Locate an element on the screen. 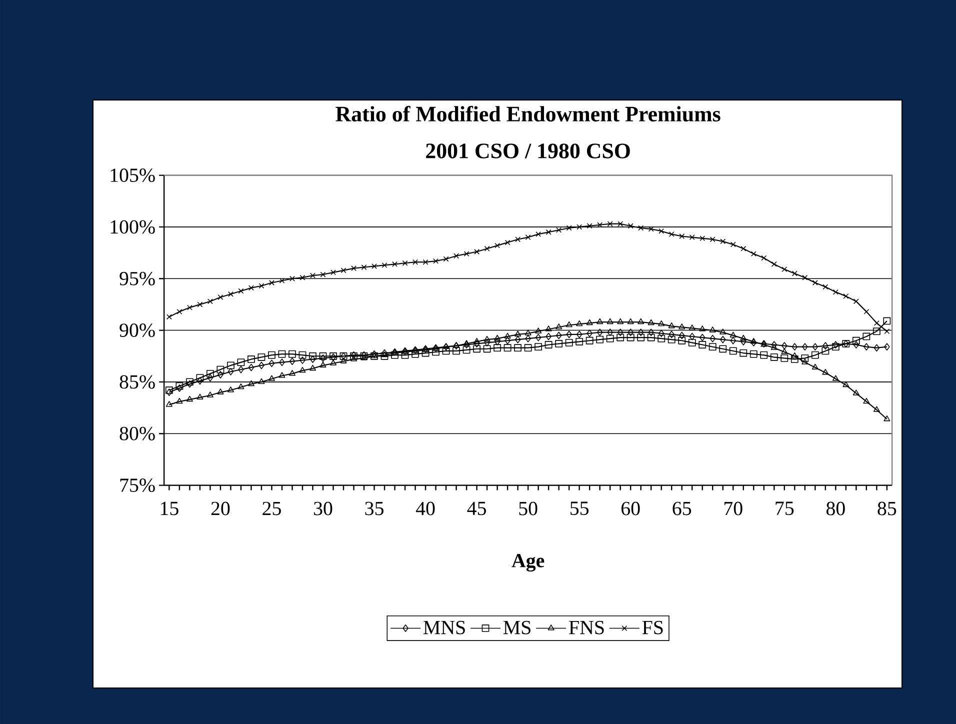 Image resolution: width=956 pixels, height=724 pixels. x-tick-label: 35 is located at coordinates (374, 509).